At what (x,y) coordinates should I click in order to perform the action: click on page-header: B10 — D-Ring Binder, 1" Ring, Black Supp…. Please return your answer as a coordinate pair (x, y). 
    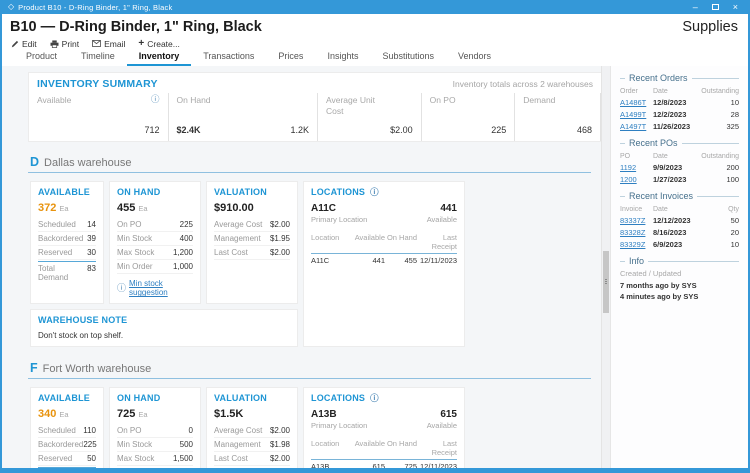
    Looking at the image, I should click on (375, 25).